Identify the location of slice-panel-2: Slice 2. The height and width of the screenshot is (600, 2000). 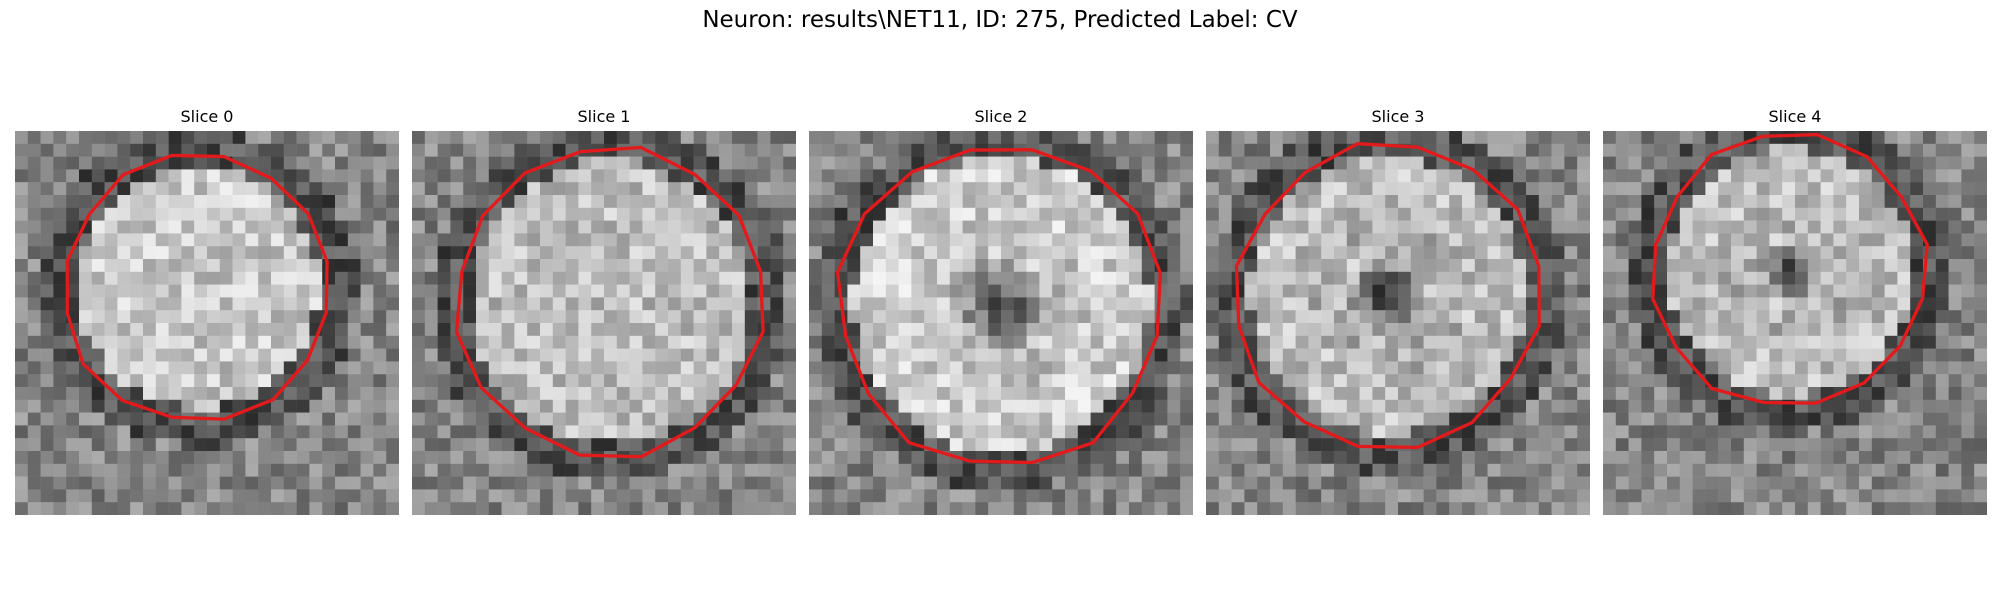
(1001, 311).